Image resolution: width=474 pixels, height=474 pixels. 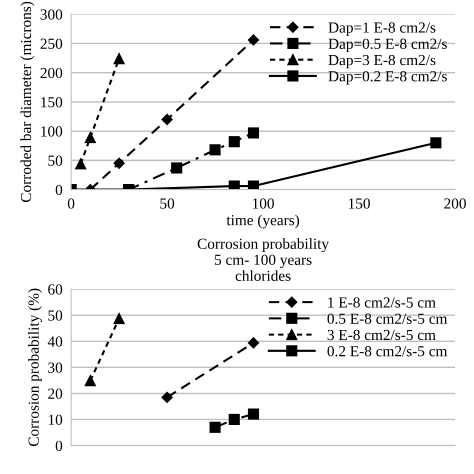 I want to click on legend-label: 0.2 E-8 cm2/s-5 cm, so click(x=387, y=351).